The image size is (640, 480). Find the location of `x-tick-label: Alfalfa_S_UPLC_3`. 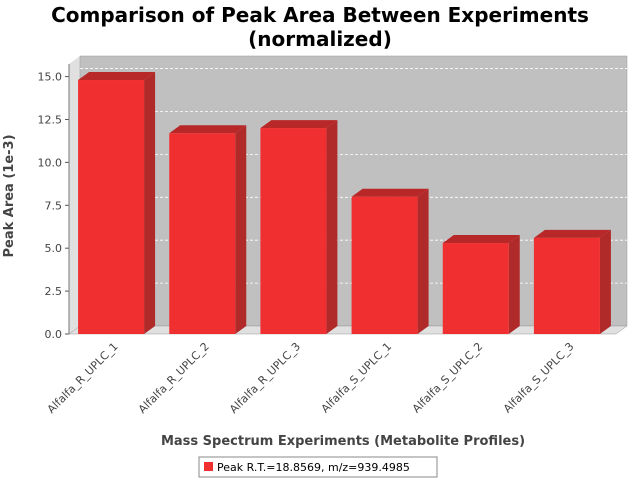

x-tick-label: Alfalfa_S_UPLC_3 is located at coordinates (539, 378).